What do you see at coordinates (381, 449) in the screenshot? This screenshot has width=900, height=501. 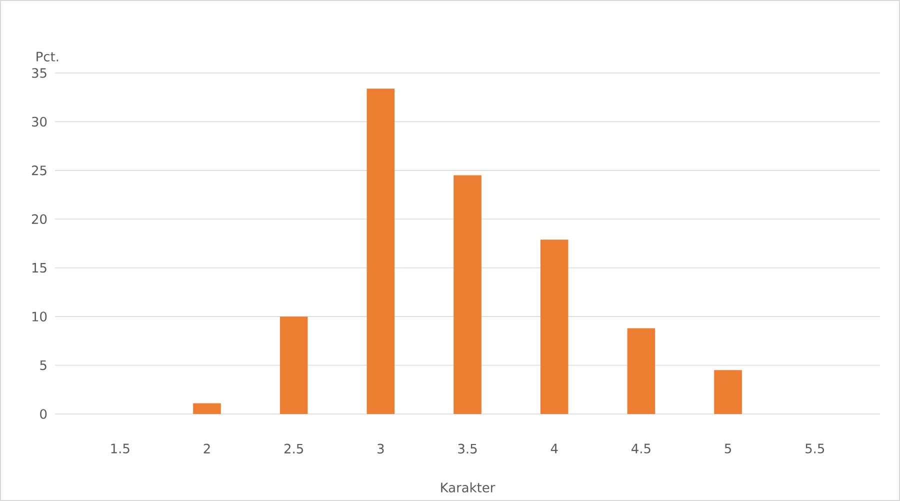 I see `x-tick-label: 3` at bounding box center [381, 449].